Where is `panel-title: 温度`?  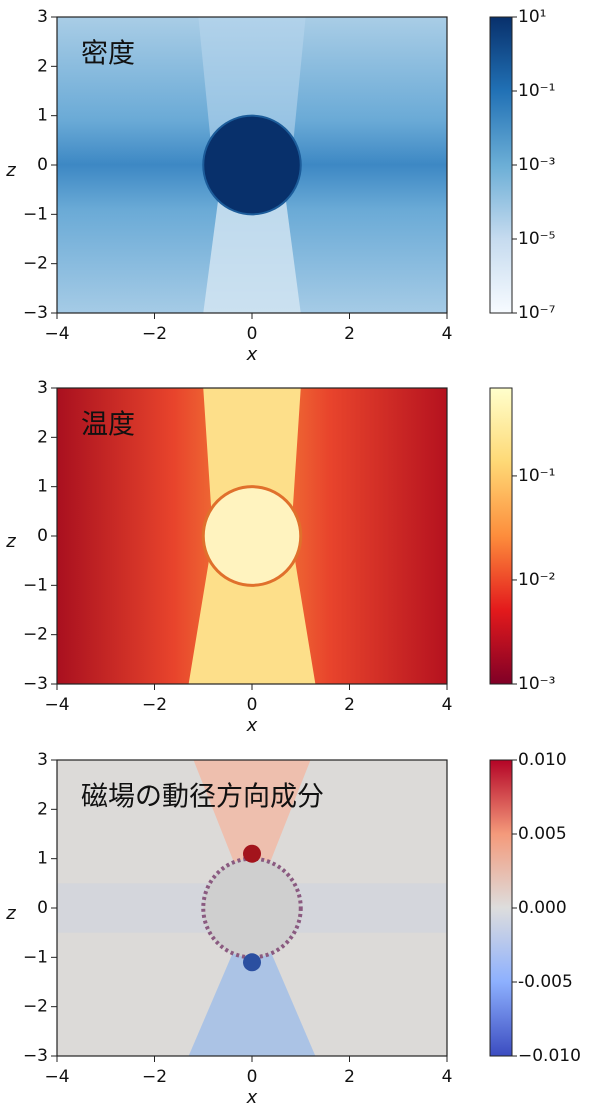 panel-title: 温度 is located at coordinates (108, 425).